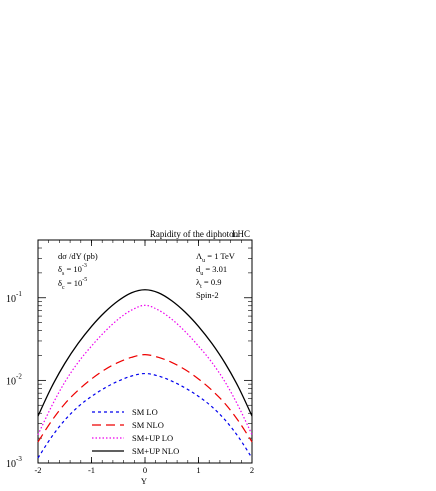  Describe the element at coordinates (211, 270) in the screenshot. I see `model-parameter: du = 3.01` at that location.